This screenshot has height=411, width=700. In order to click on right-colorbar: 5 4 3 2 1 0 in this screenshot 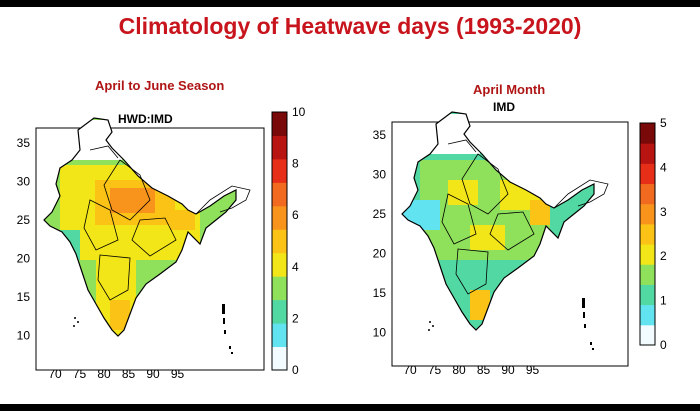, I will do `click(653, 234)`.